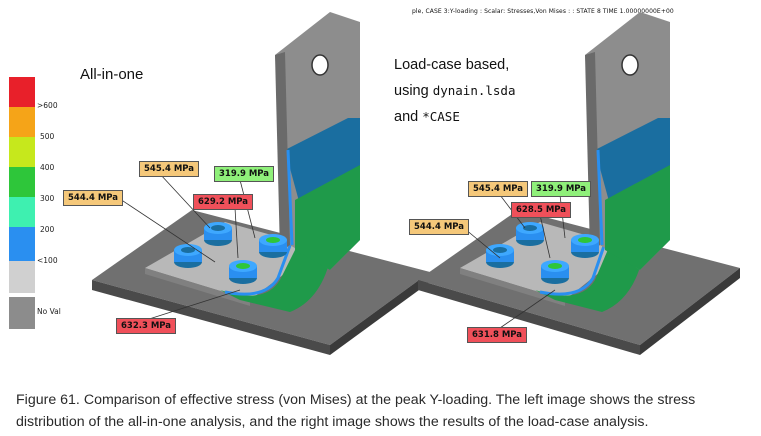 Image resolution: width=761 pixels, height=436 pixels. What do you see at coordinates (47, 167) in the screenshot?
I see `legend-label: 400` at bounding box center [47, 167].